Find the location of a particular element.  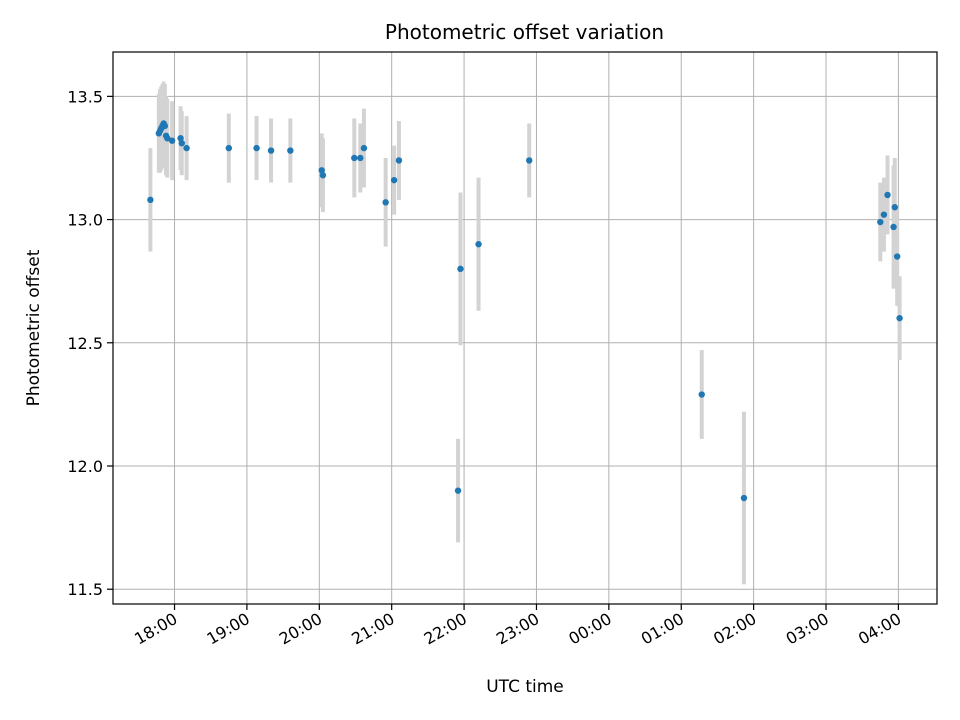

x-tick-label: 23:00 is located at coordinates (517, 629).